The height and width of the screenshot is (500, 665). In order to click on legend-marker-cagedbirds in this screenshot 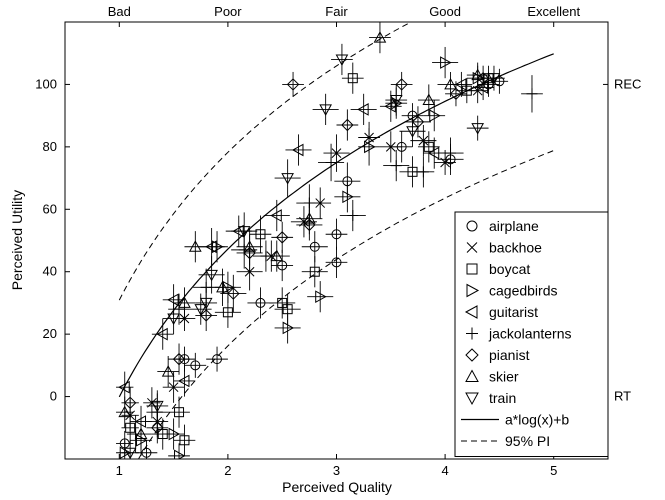, I will do `click(473, 290)`.